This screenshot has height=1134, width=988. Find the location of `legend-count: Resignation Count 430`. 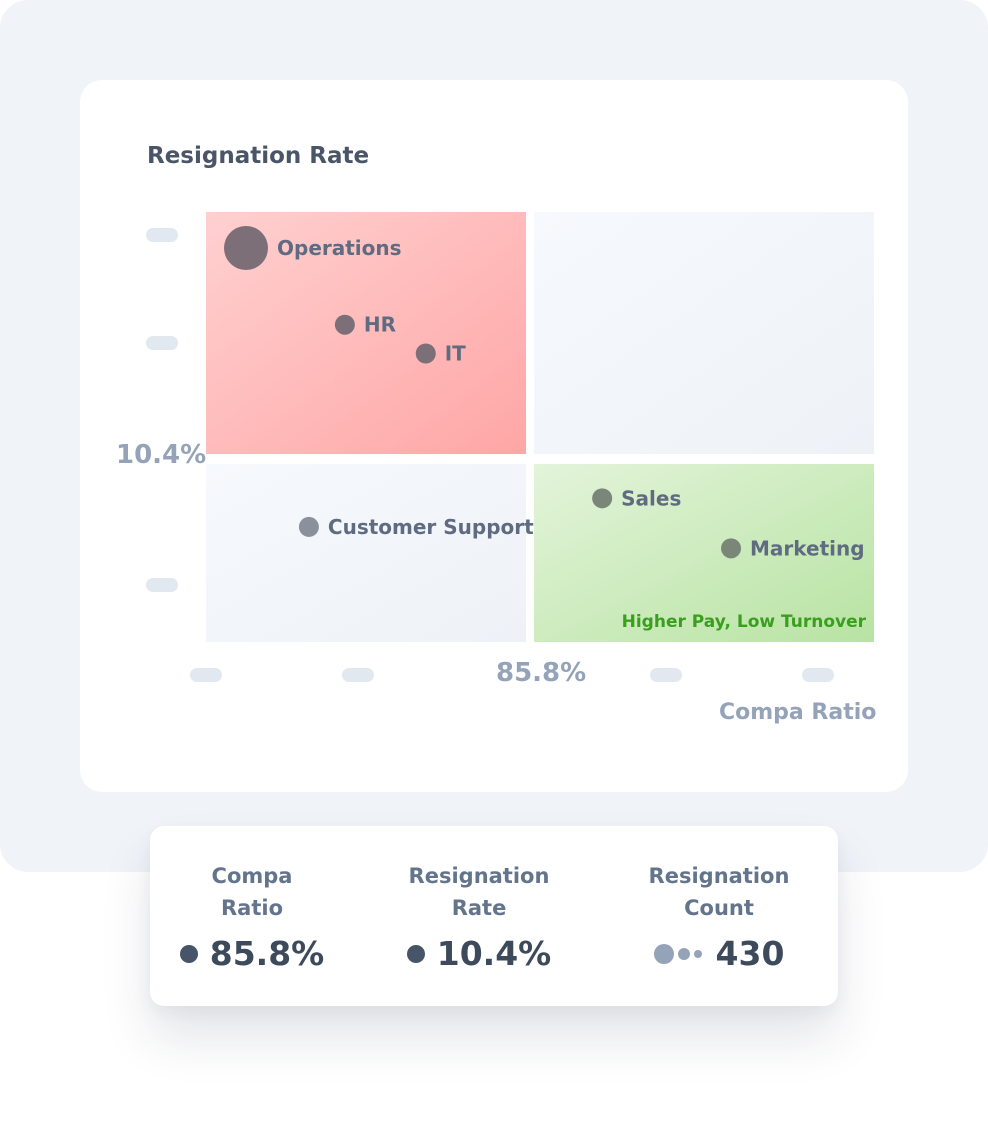

legend-count: Resignation Count 430 is located at coordinates (719, 916).